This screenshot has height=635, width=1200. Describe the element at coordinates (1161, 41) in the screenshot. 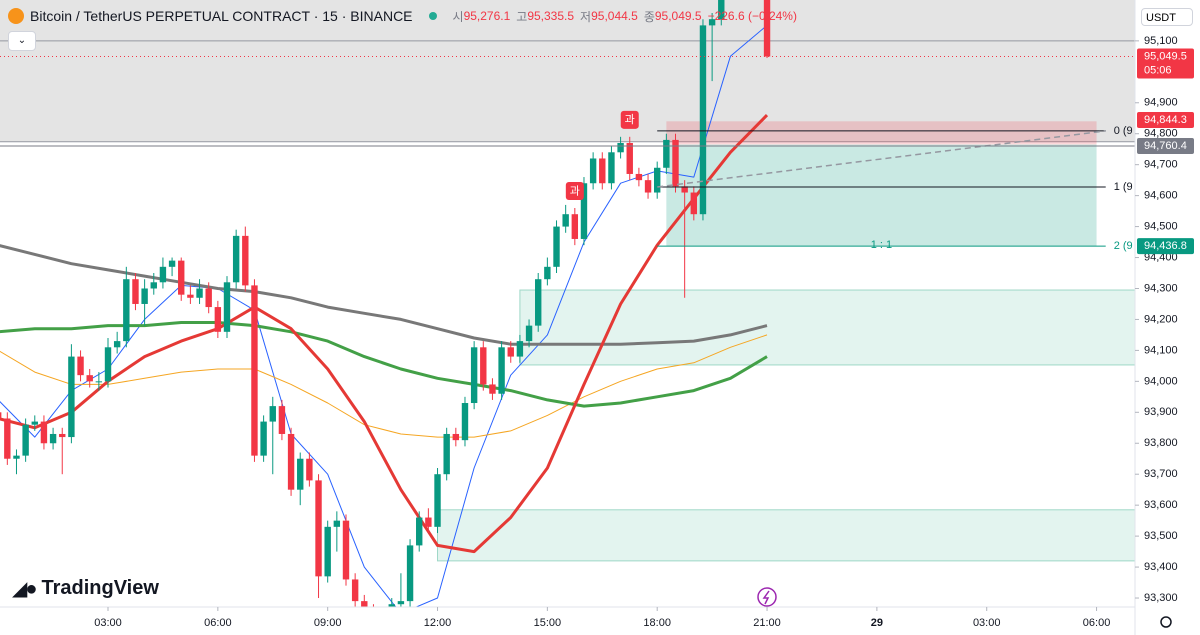

I see `y-tick-label: 95,100` at that location.